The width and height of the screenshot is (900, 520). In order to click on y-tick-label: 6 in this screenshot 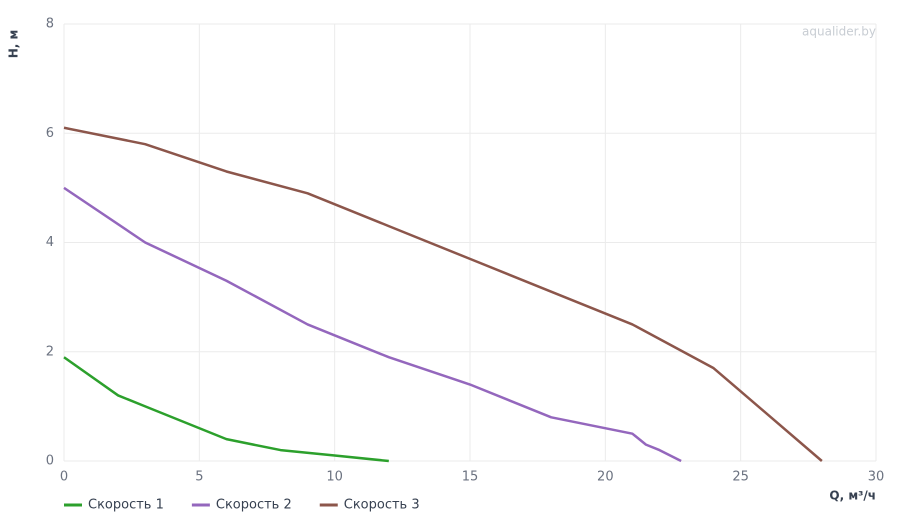, I will do `click(50, 133)`.